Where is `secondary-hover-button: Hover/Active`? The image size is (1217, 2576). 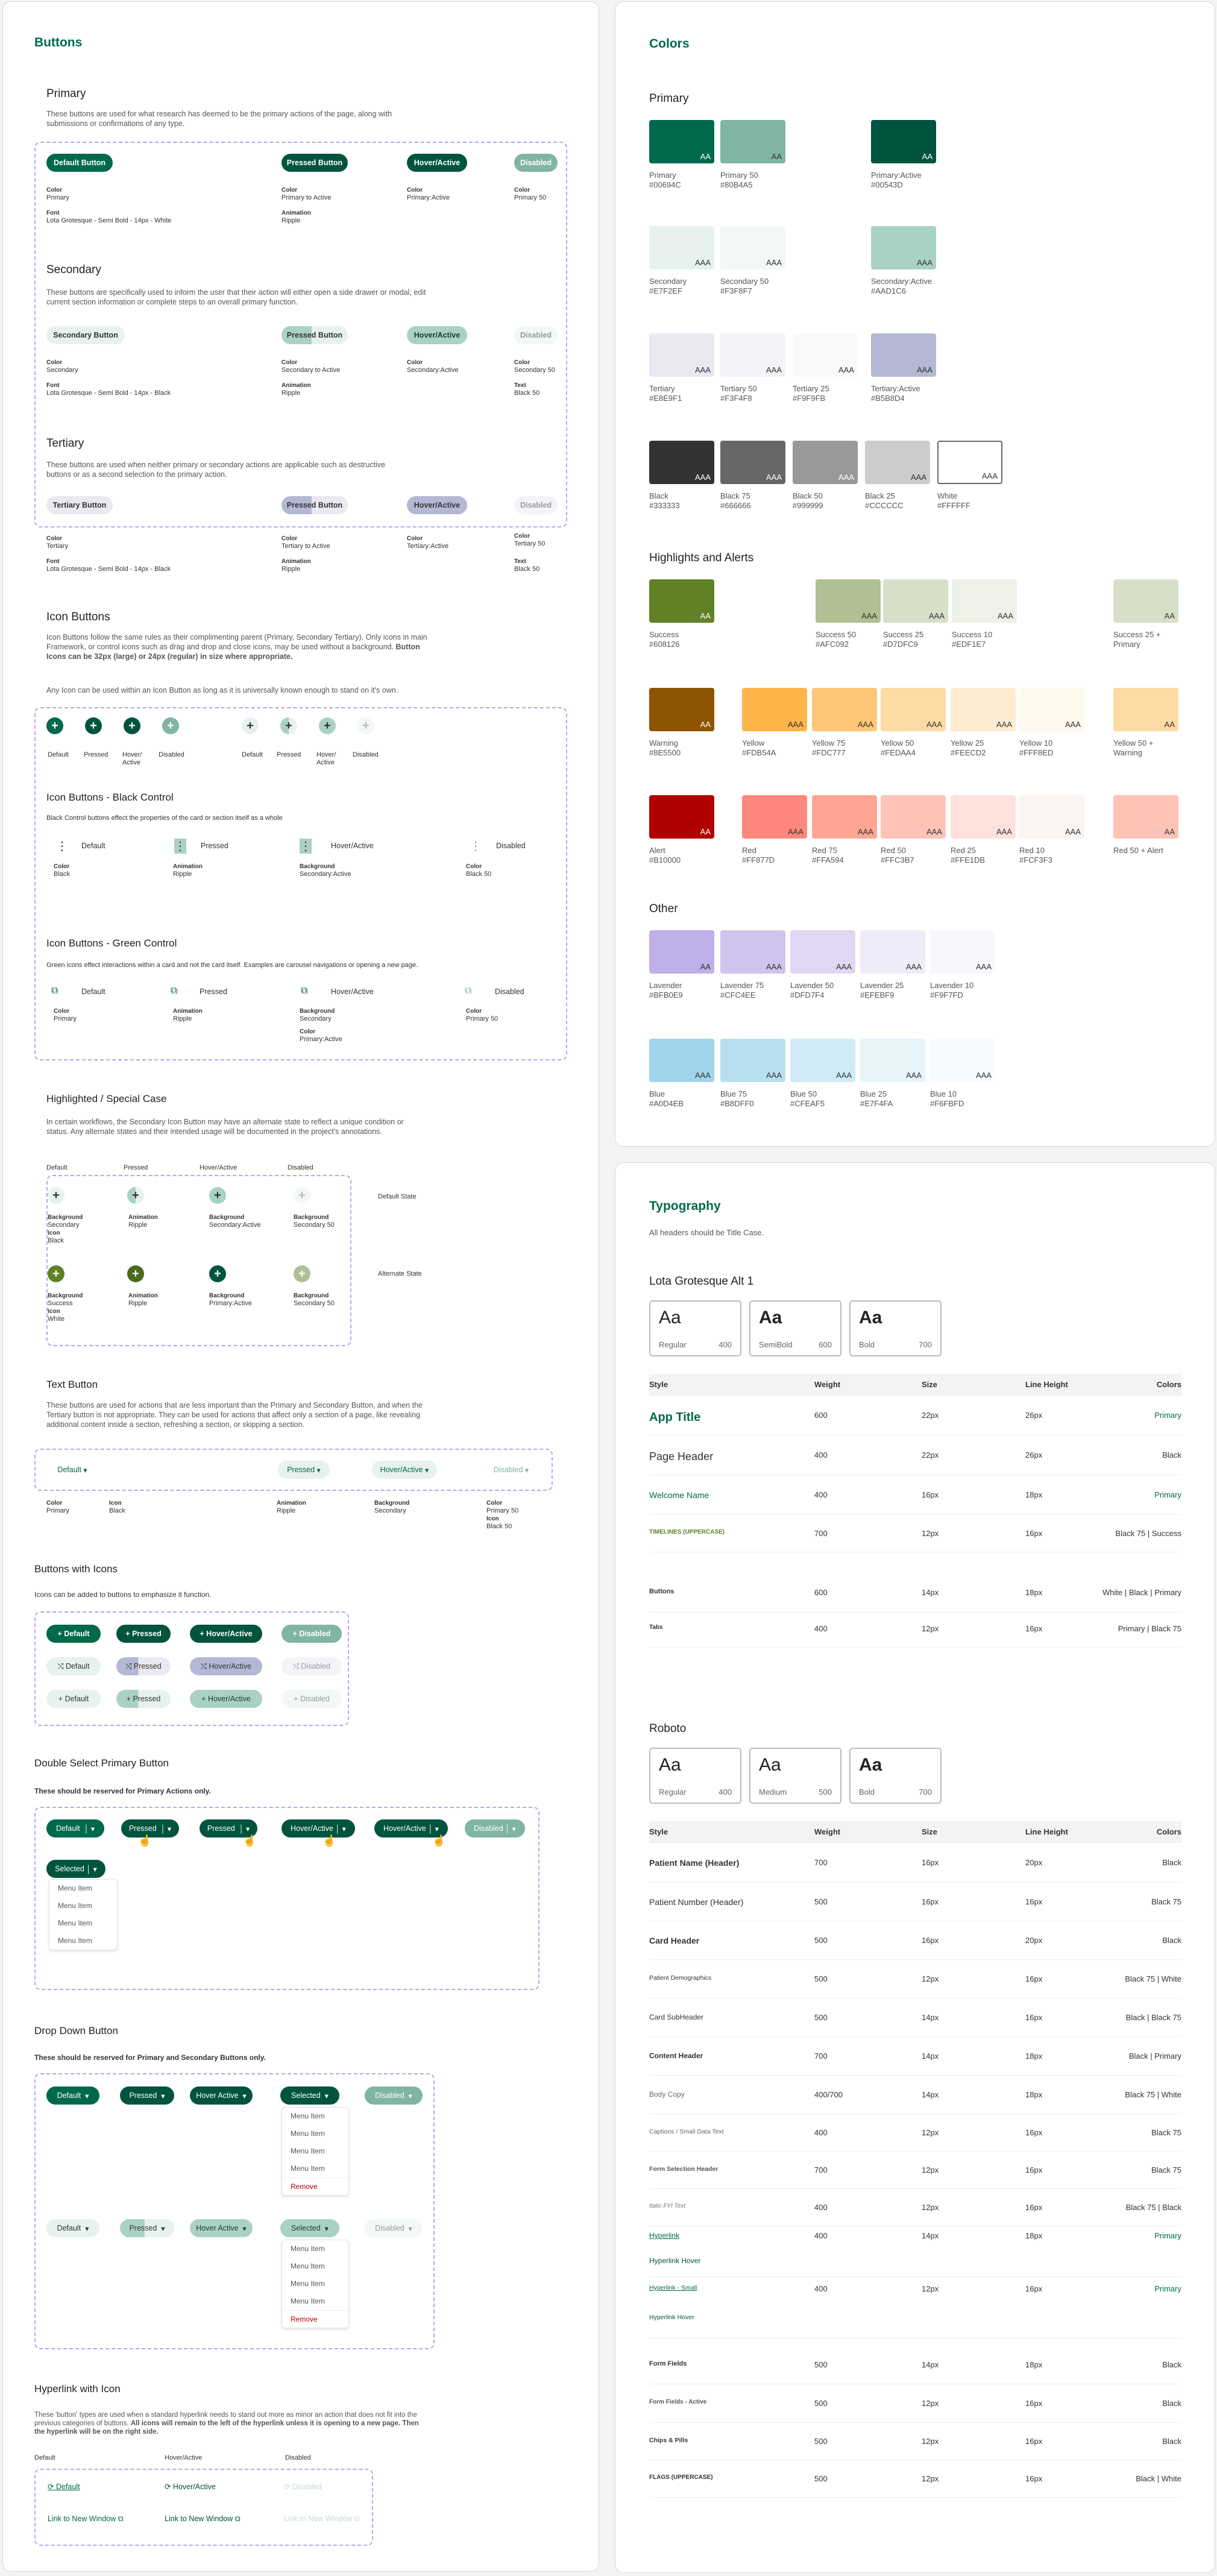
secondary-hover-button: Hover/Active is located at coordinates (437, 335).